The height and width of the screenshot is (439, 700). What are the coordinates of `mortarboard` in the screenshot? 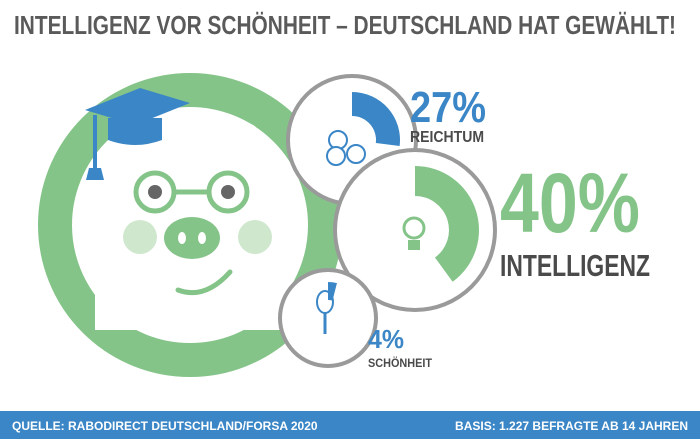 It's located at (137, 106).